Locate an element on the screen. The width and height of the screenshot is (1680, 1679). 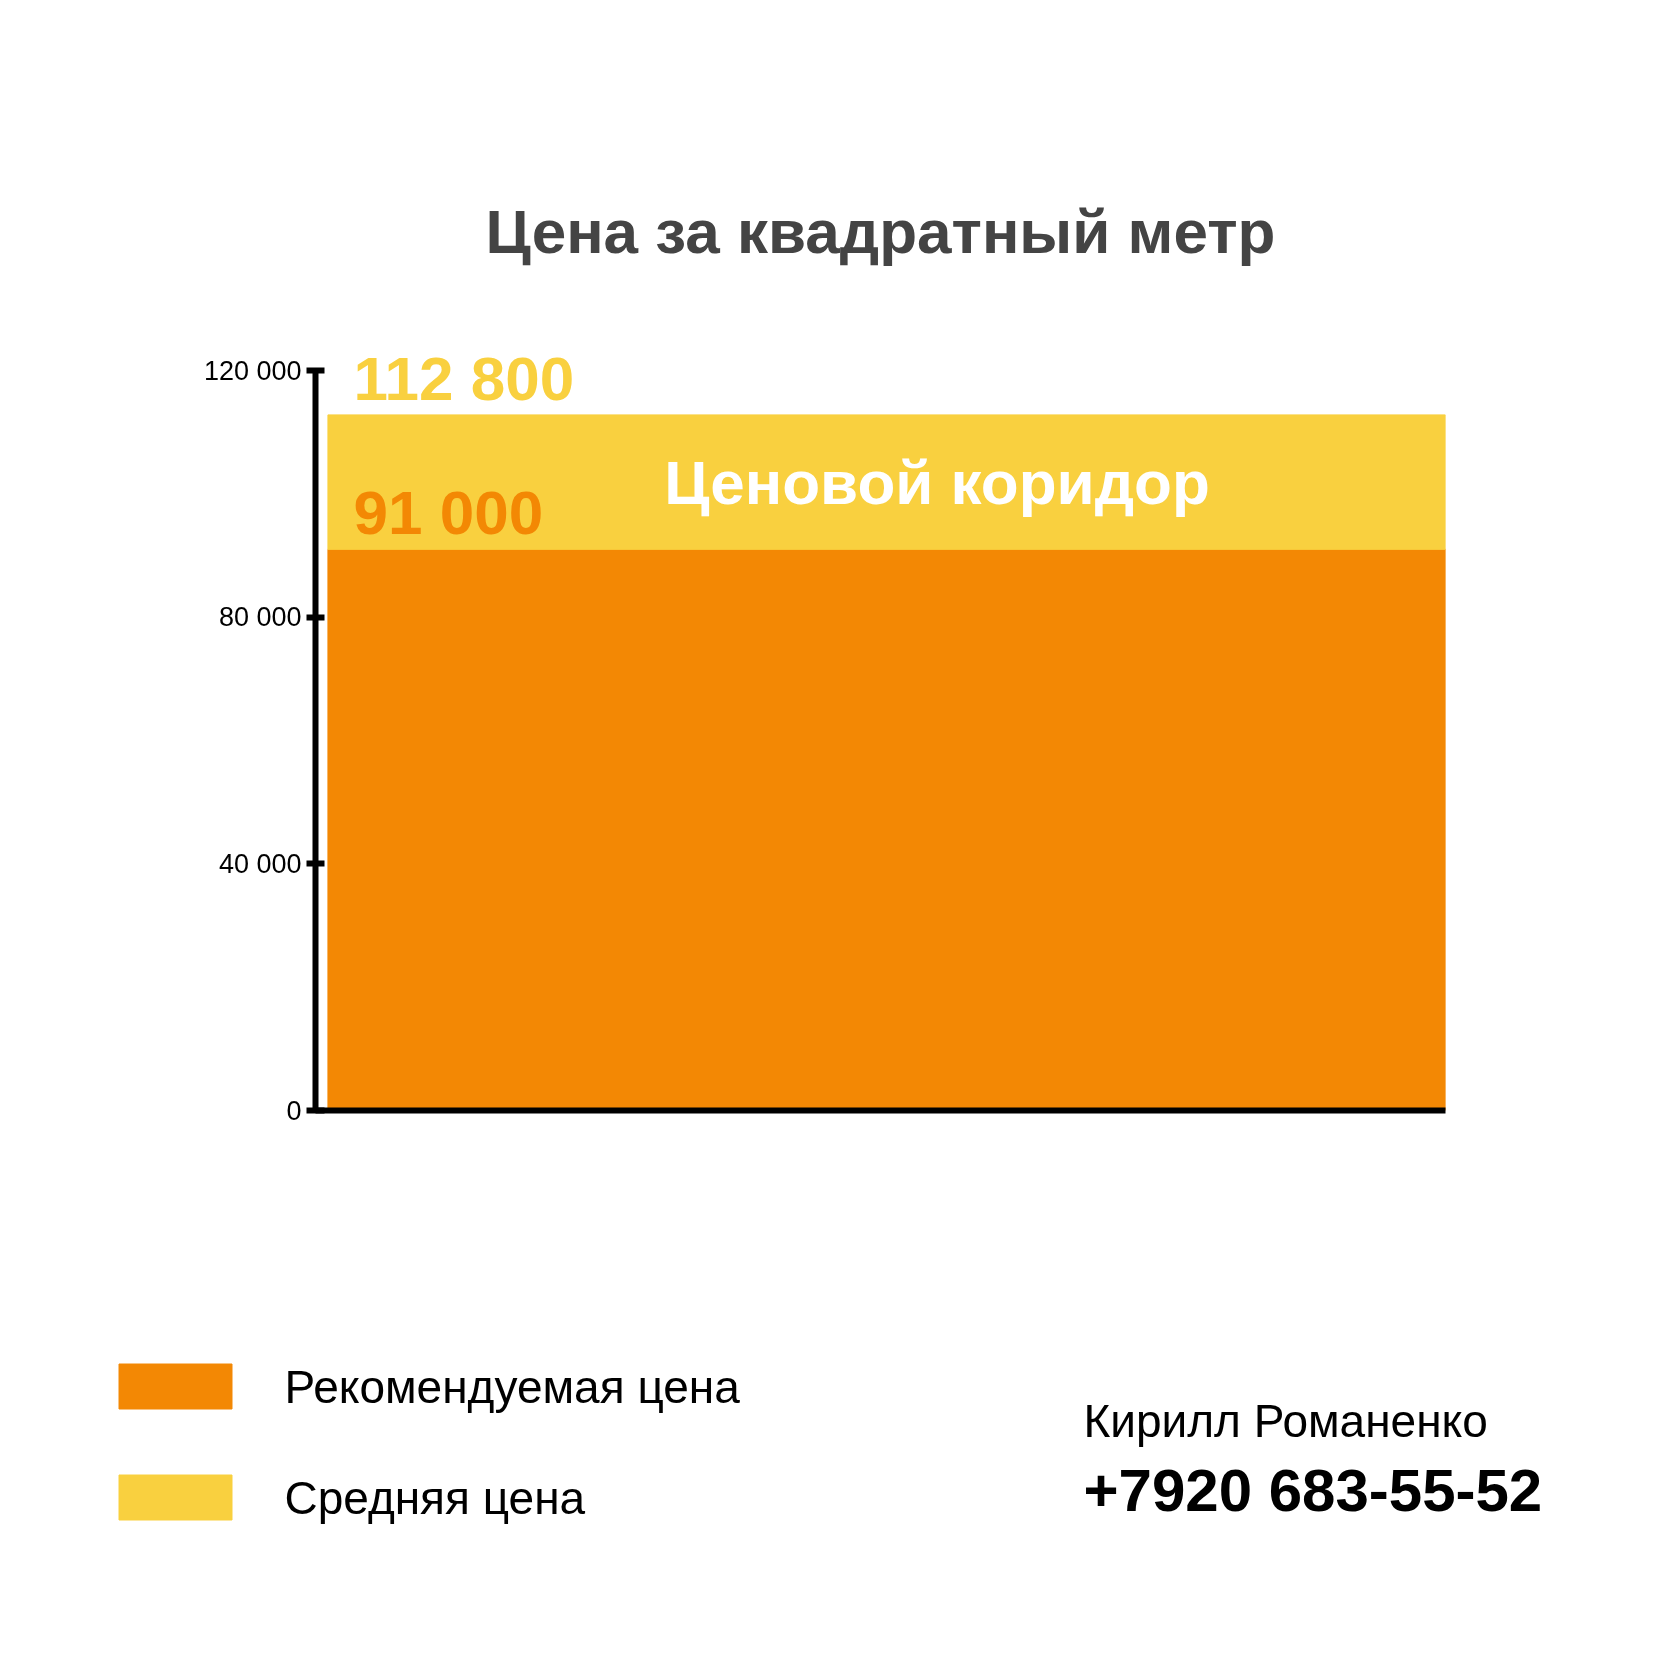
total-label: 112 800 is located at coordinates (464, 378).